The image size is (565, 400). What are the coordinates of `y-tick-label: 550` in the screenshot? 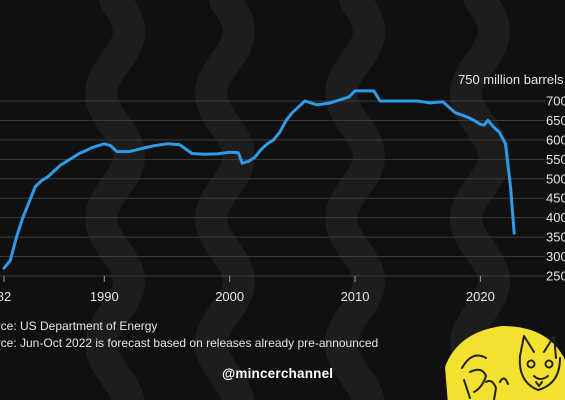 It's located at (555, 159).